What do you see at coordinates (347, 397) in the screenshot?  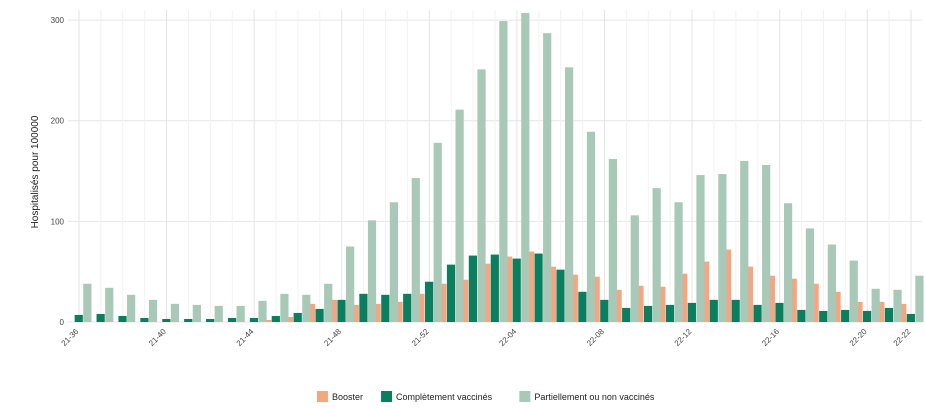 I see `legend-label: Booster` at bounding box center [347, 397].